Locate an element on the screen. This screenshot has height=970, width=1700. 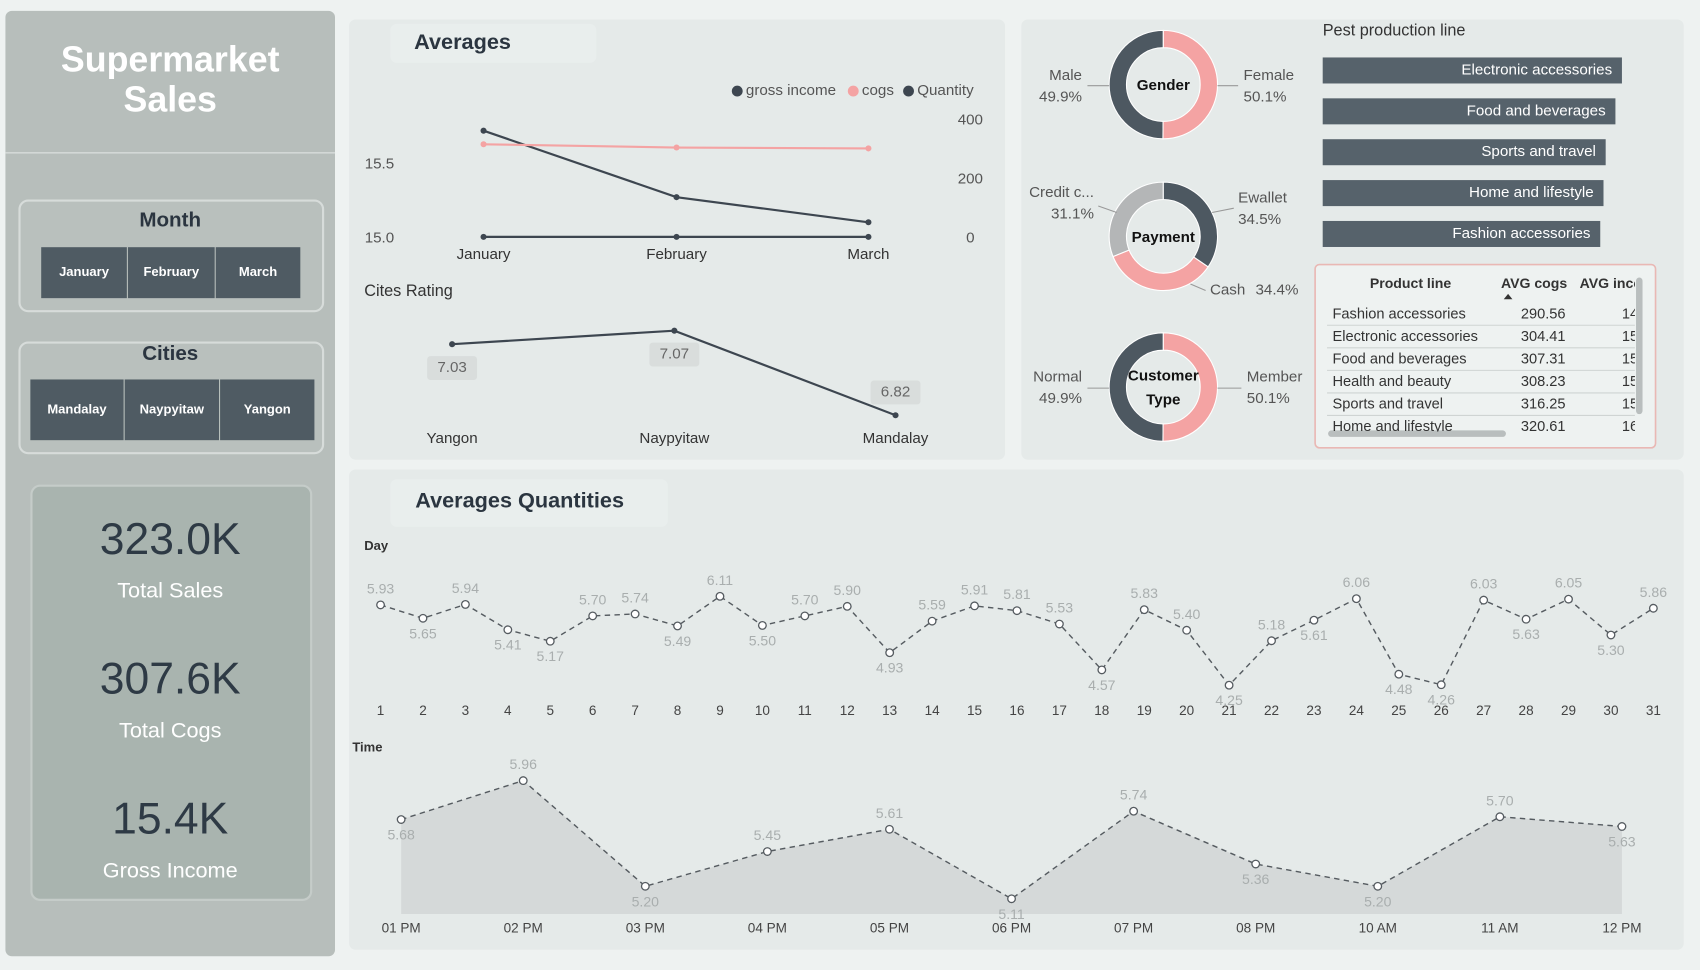
sort-arrow is located at coordinates (1508, 296).